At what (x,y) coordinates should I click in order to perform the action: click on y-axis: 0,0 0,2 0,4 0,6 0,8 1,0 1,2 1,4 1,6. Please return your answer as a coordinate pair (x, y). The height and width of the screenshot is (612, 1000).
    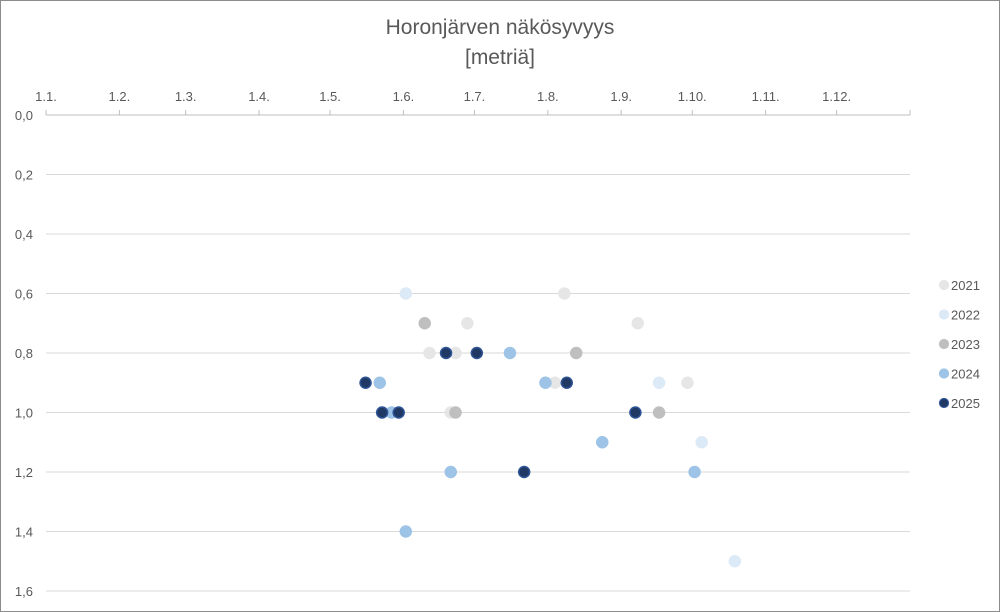
    Looking at the image, I should click on (24, 353).